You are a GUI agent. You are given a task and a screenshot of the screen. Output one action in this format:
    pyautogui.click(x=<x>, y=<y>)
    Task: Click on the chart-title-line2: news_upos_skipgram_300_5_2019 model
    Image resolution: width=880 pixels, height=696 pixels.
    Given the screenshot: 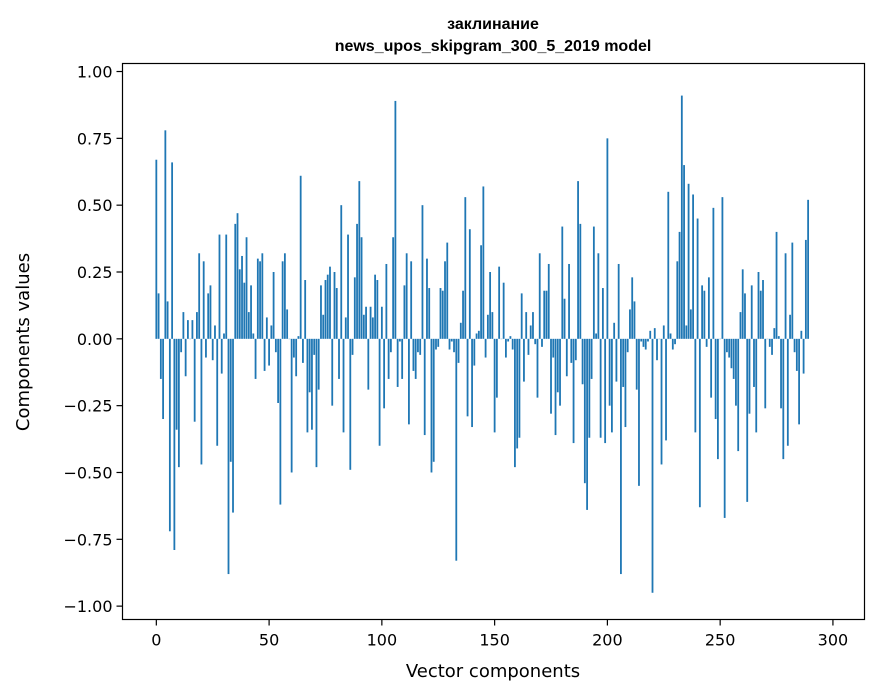 What is the action you would take?
    pyautogui.click(x=493, y=46)
    